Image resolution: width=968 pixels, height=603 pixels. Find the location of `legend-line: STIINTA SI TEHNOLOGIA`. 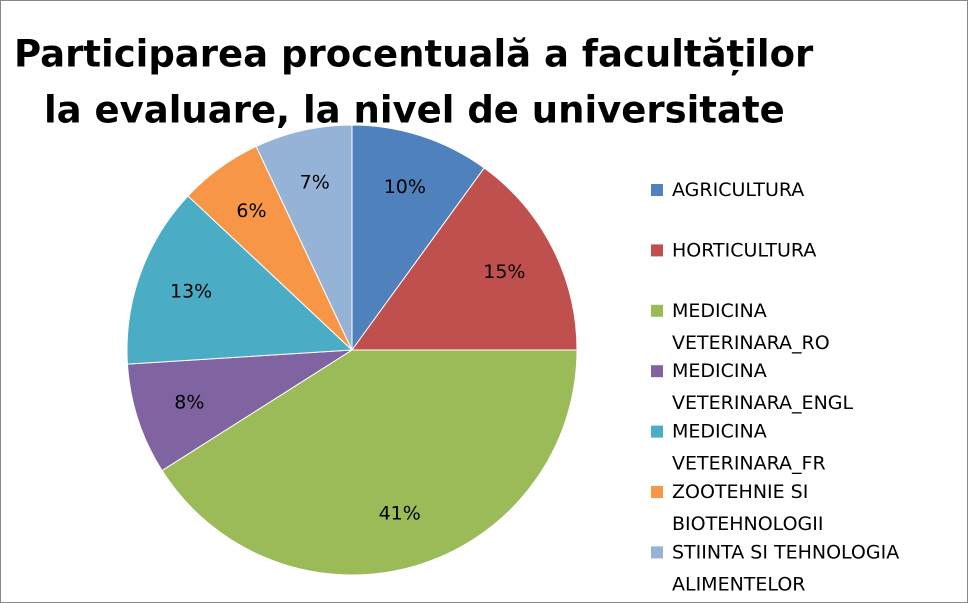

legend-line: STIINTA SI TEHNOLOGIA is located at coordinates (785, 552).